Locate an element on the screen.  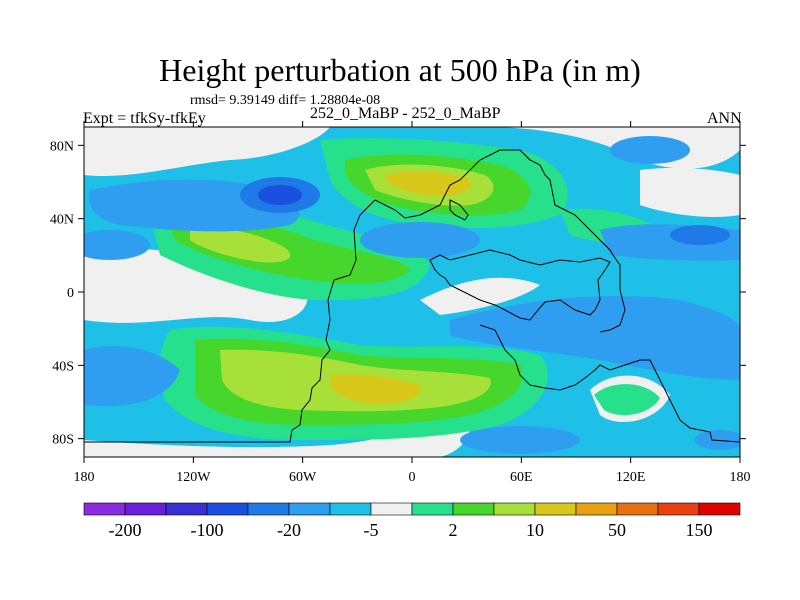
chart-subtitle: 252_0_MaBP - 252_0_MaBP is located at coordinates (405, 113).